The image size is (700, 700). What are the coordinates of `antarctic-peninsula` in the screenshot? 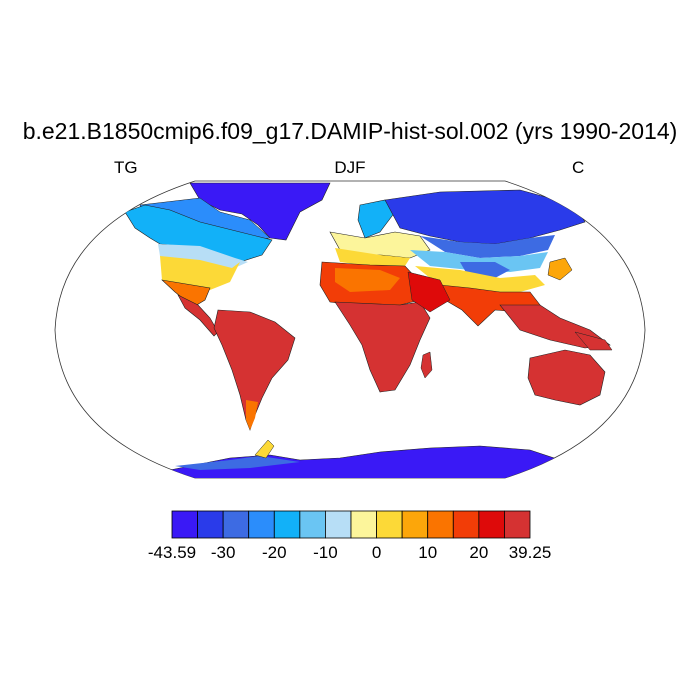 It's located at (264, 449).